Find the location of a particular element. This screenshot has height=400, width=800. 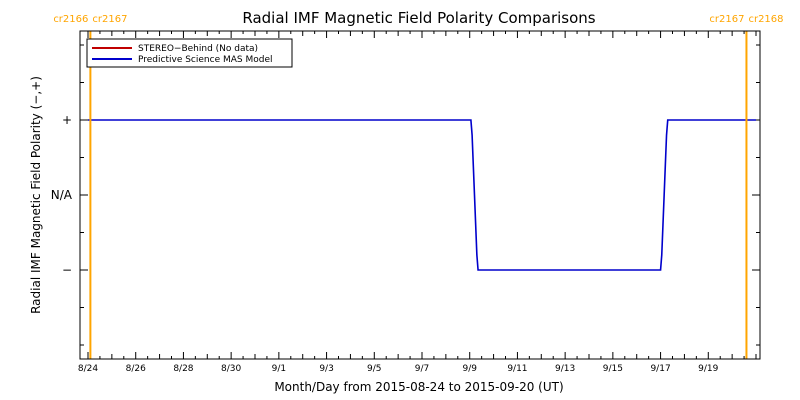

carrington-label-after: cr2168 is located at coordinates (765, 19).